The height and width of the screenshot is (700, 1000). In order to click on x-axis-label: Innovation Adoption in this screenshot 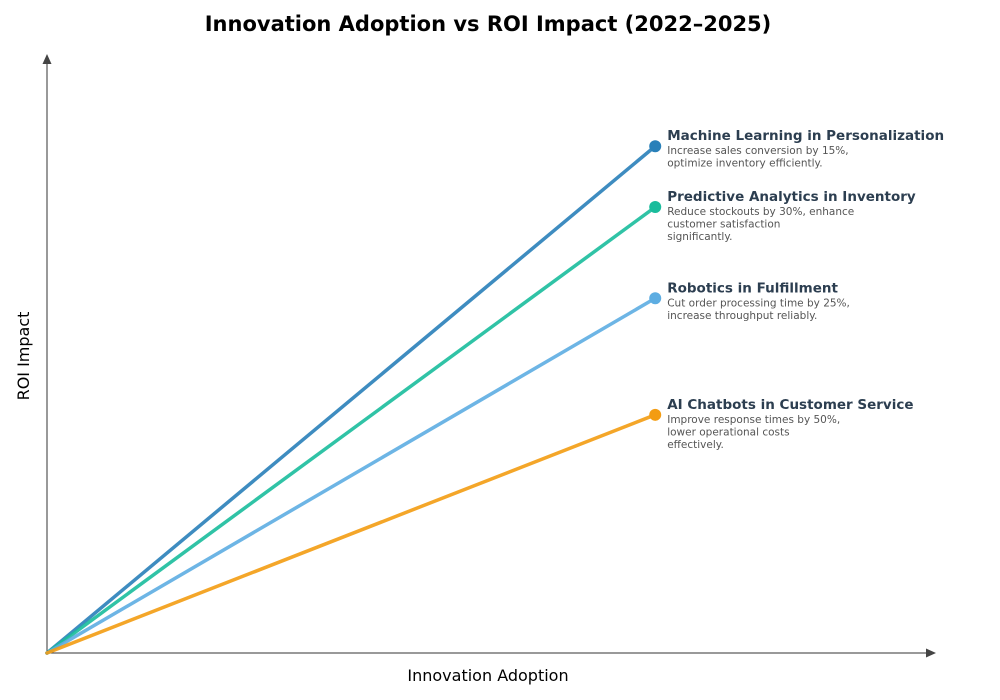, I will do `click(487, 675)`.